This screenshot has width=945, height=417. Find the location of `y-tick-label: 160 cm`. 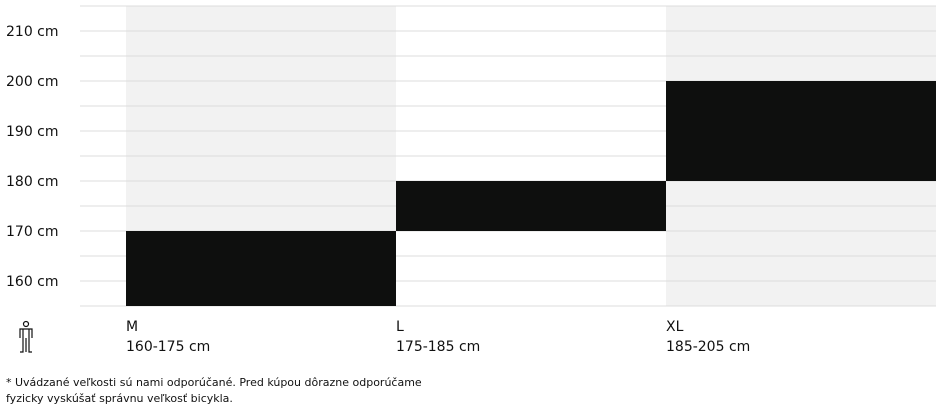

y-tick-label: 160 cm is located at coordinates (32, 282).